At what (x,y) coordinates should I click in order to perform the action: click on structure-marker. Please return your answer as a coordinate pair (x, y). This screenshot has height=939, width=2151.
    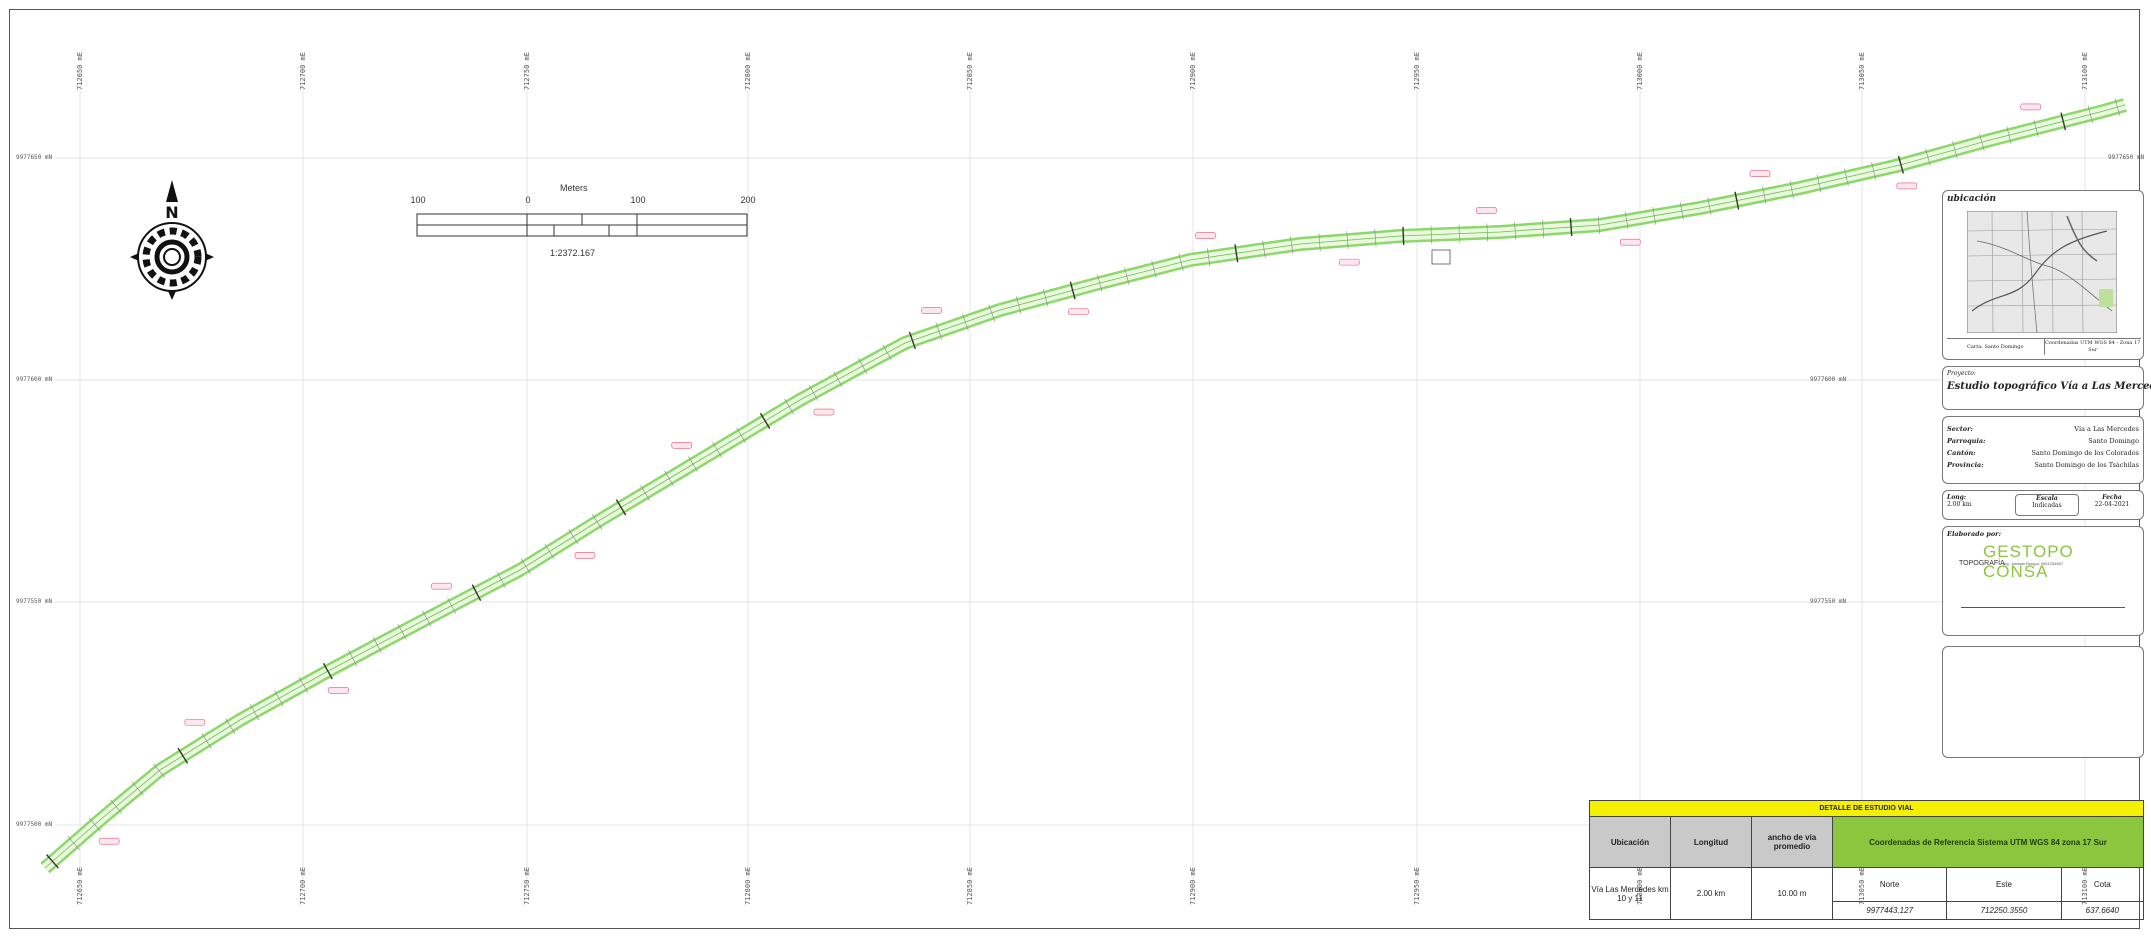
    Looking at the image, I should click on (1441, 257).